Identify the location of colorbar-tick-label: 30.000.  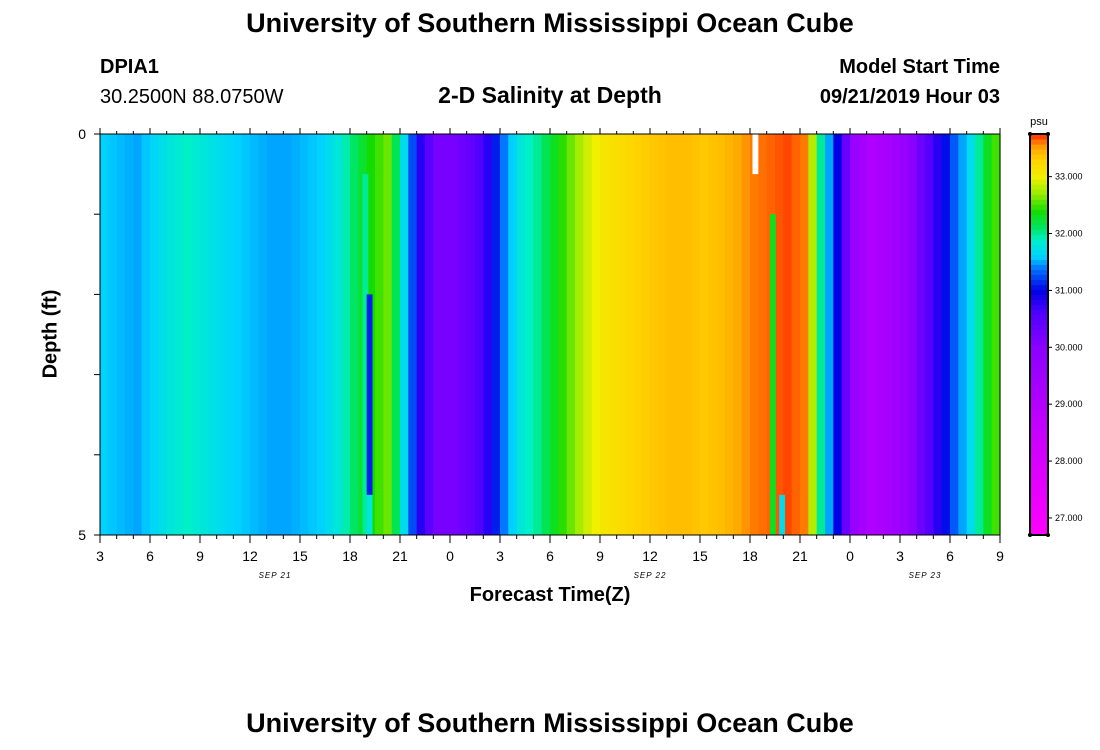
(1069, 347).